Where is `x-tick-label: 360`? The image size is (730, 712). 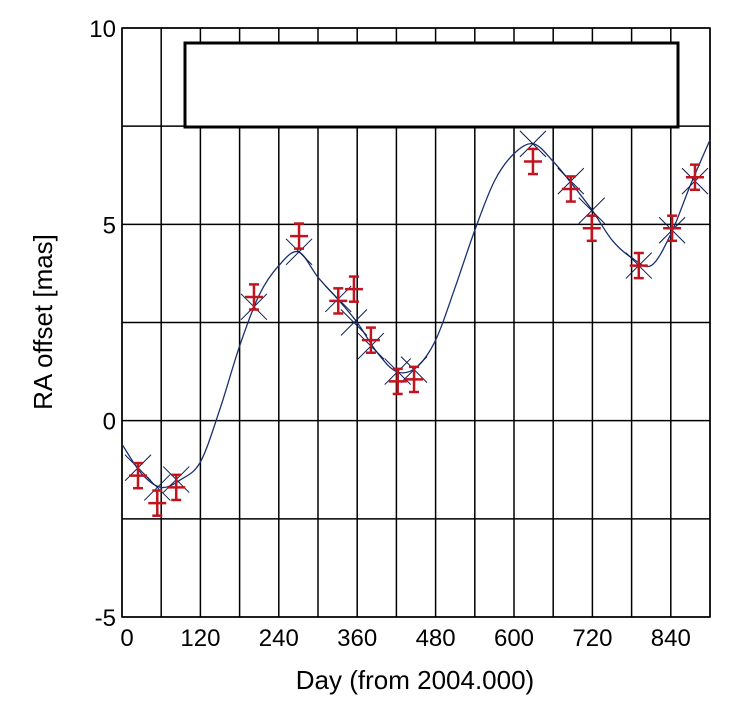
x-tick-label: 360 is located at coordinates (357, 638).